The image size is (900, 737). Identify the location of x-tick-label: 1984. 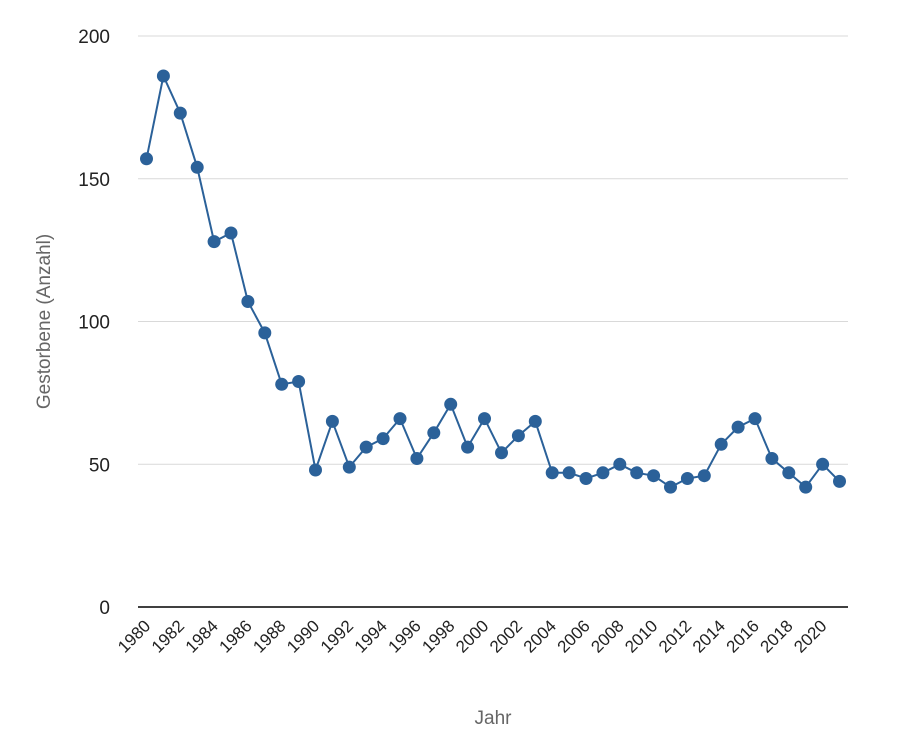
(202, 636).